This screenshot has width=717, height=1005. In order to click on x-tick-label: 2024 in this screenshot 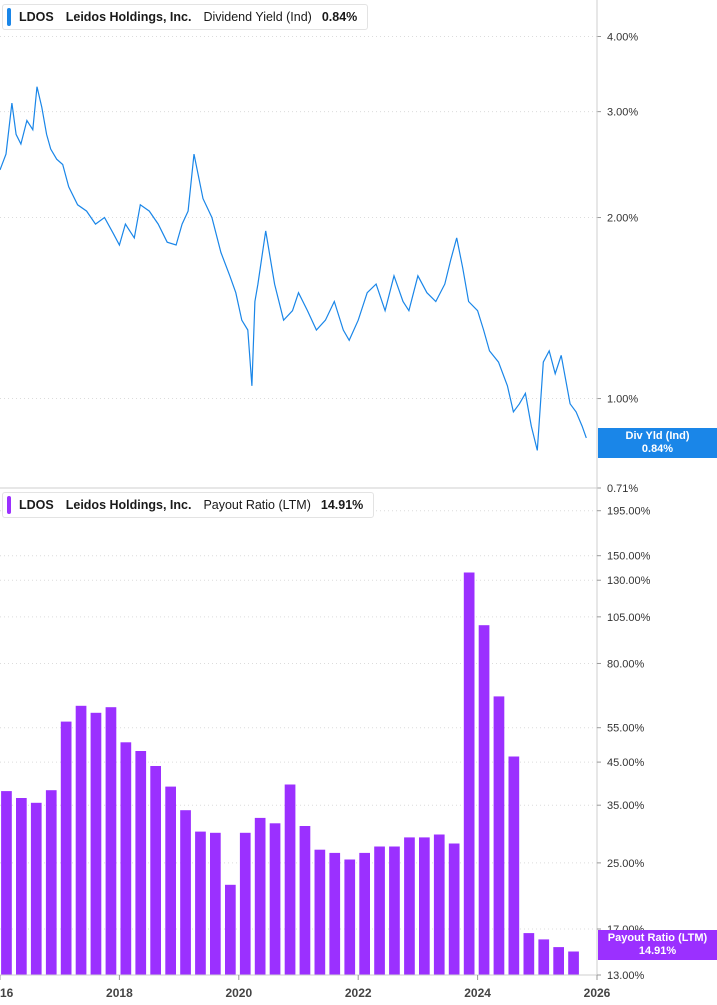, I will do `click(477, 993)`.